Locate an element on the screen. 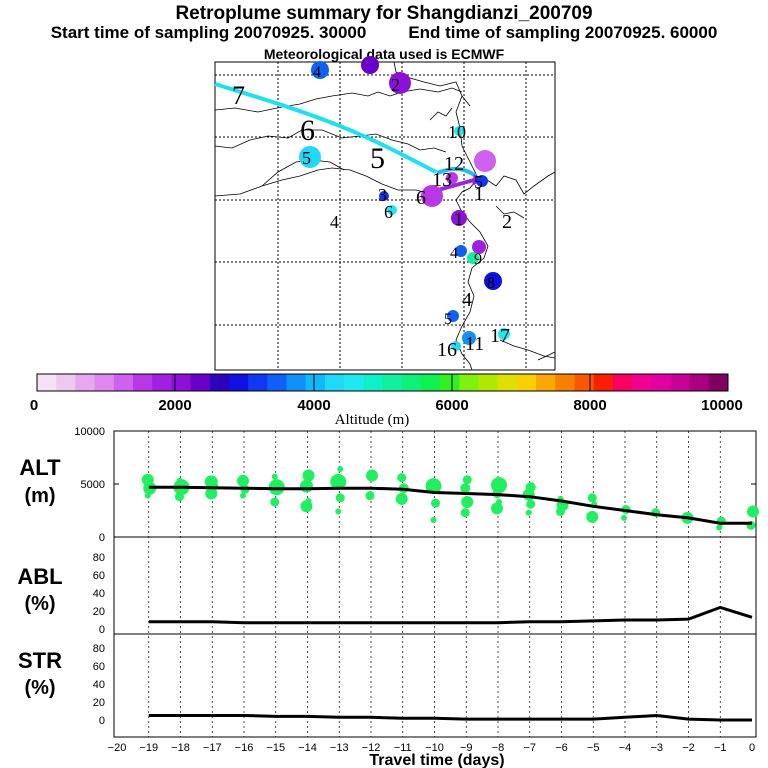 This screenshot has height=768, width=768. alt-unit: (m) is located at coordinates (39, 496).